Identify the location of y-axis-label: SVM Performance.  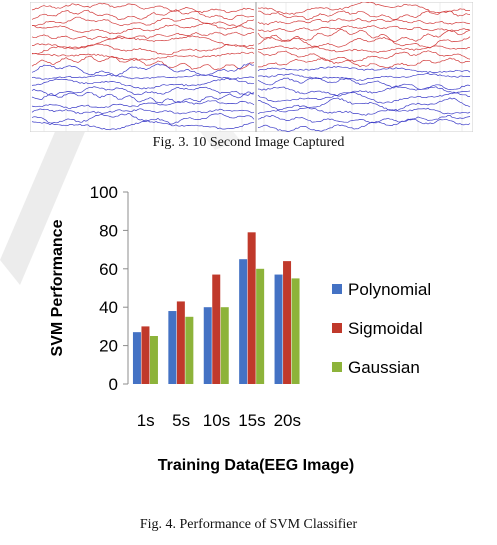
(57, 287).